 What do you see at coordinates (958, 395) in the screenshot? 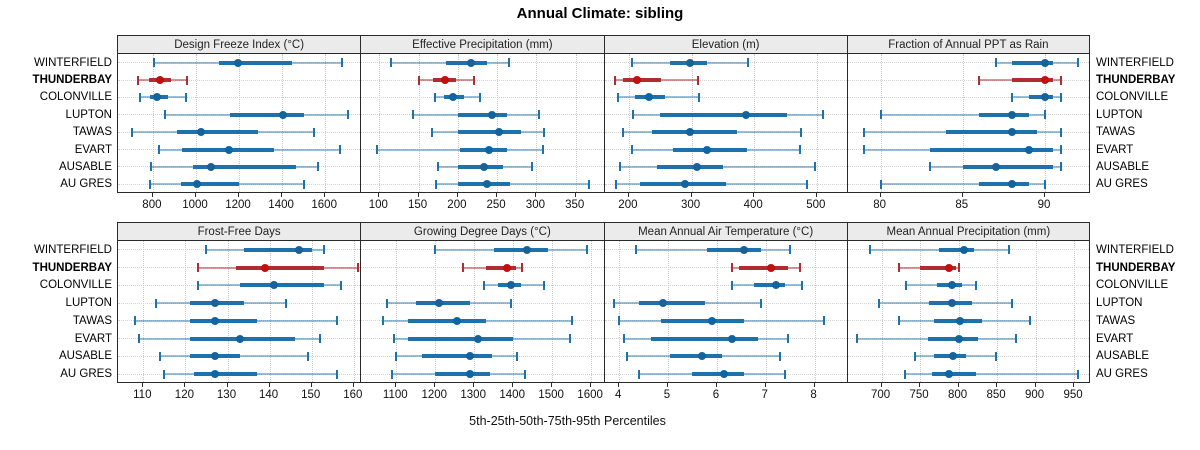
I see `axis-tick-label: 800` at bounding box center [958, 395].